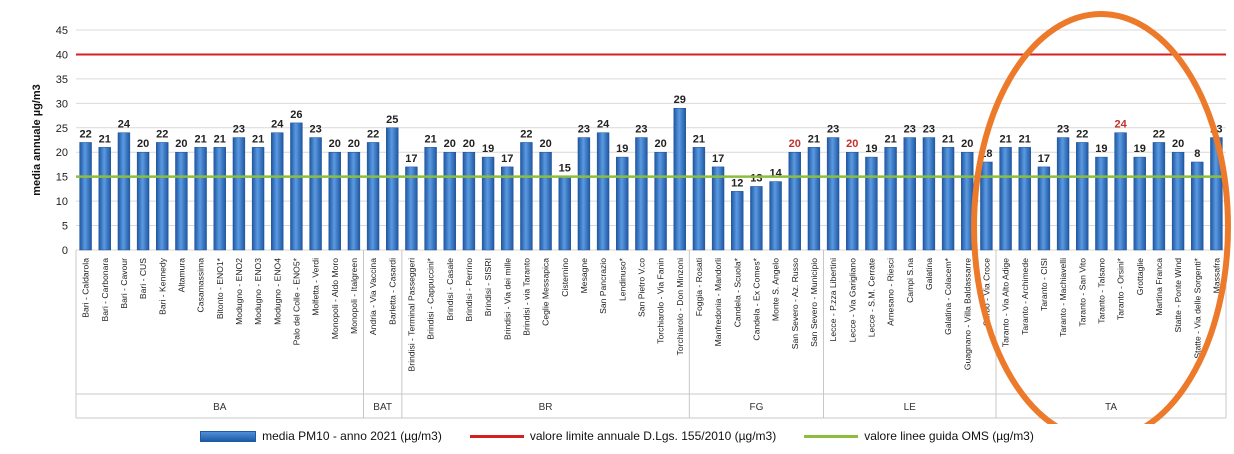  What do you see at coordinates (1140, 276) in the screenshot?
I see `x-tick-label: Grottaglie` at bounding box center [1140, 276].